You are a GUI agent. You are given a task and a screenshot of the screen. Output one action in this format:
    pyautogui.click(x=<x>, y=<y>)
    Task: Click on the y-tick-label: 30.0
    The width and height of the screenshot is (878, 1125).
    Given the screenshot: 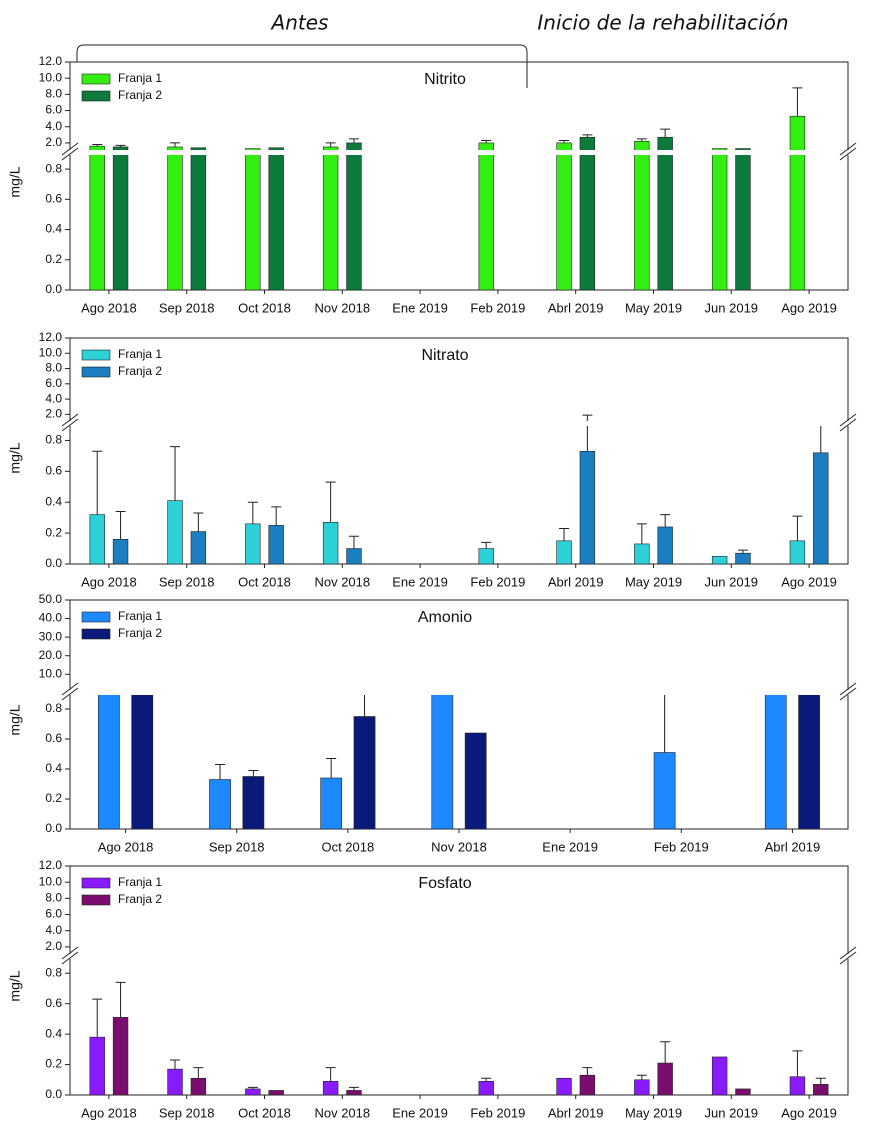 What is the action you would take?
    pyautogui.click(x=51, y=636)
    